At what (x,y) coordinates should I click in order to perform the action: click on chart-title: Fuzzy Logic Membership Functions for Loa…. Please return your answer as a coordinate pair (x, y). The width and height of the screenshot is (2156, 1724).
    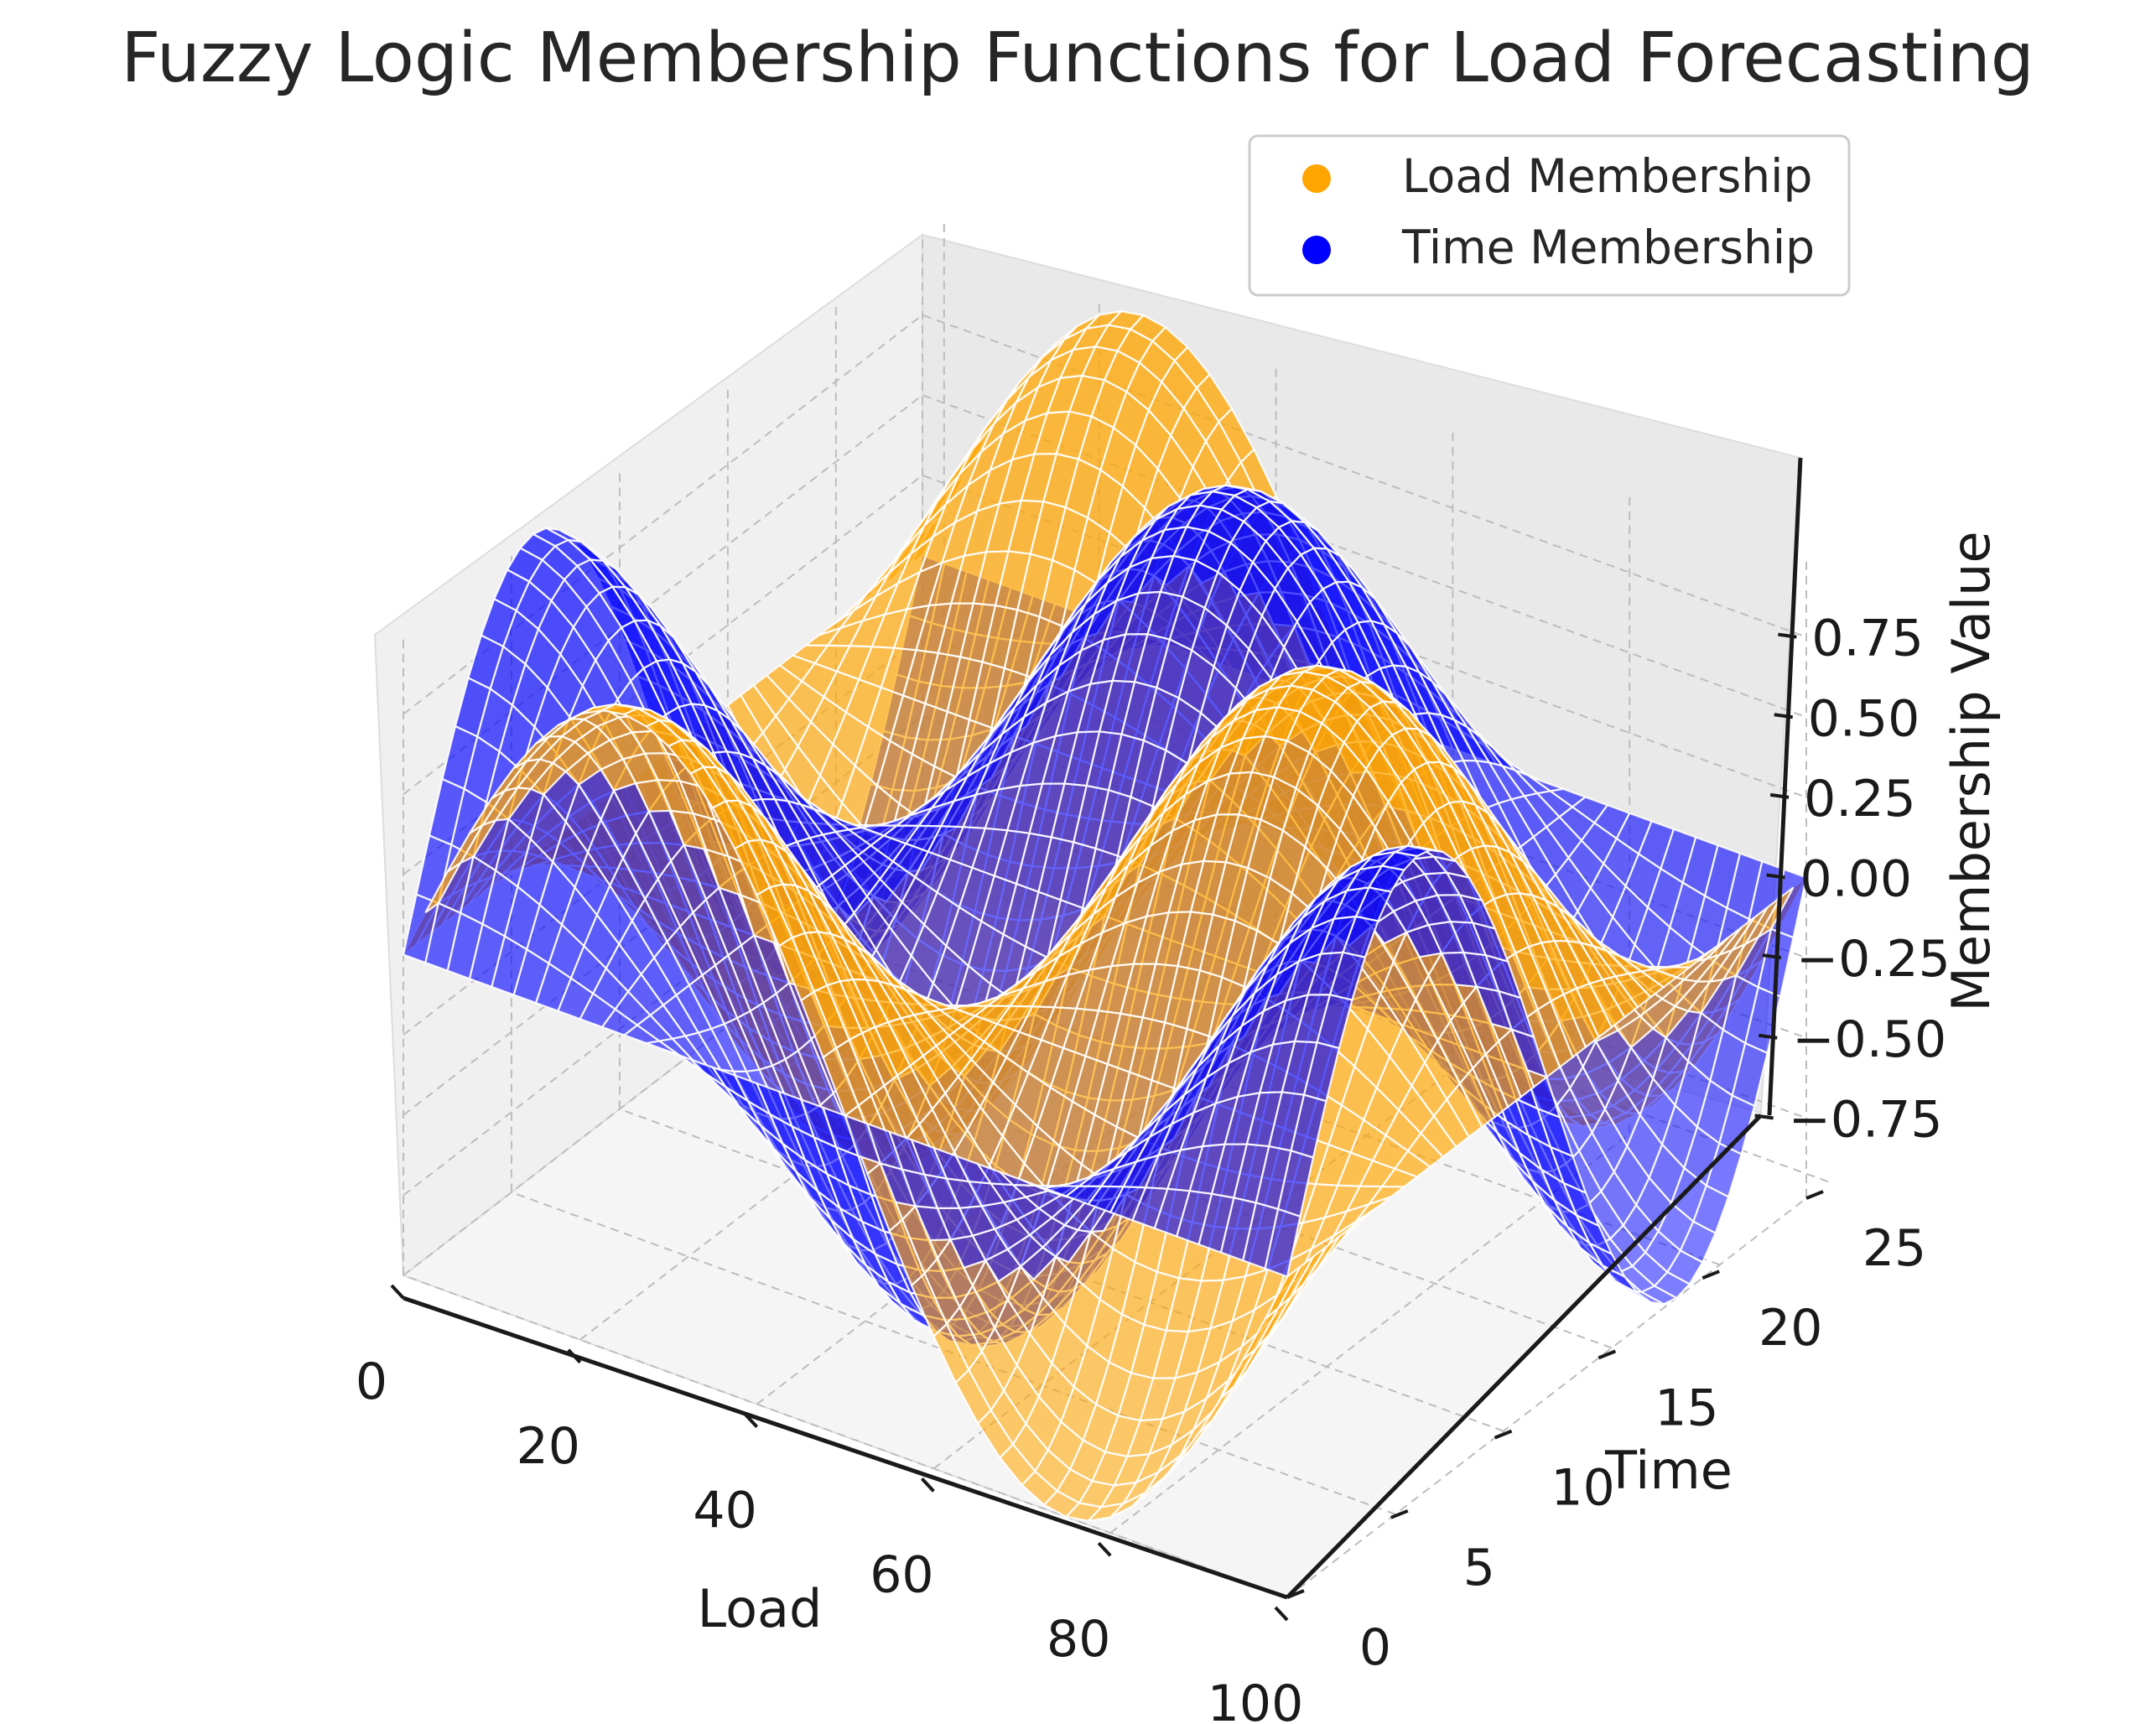
    Looking at the image, I should click on (1077, 58).